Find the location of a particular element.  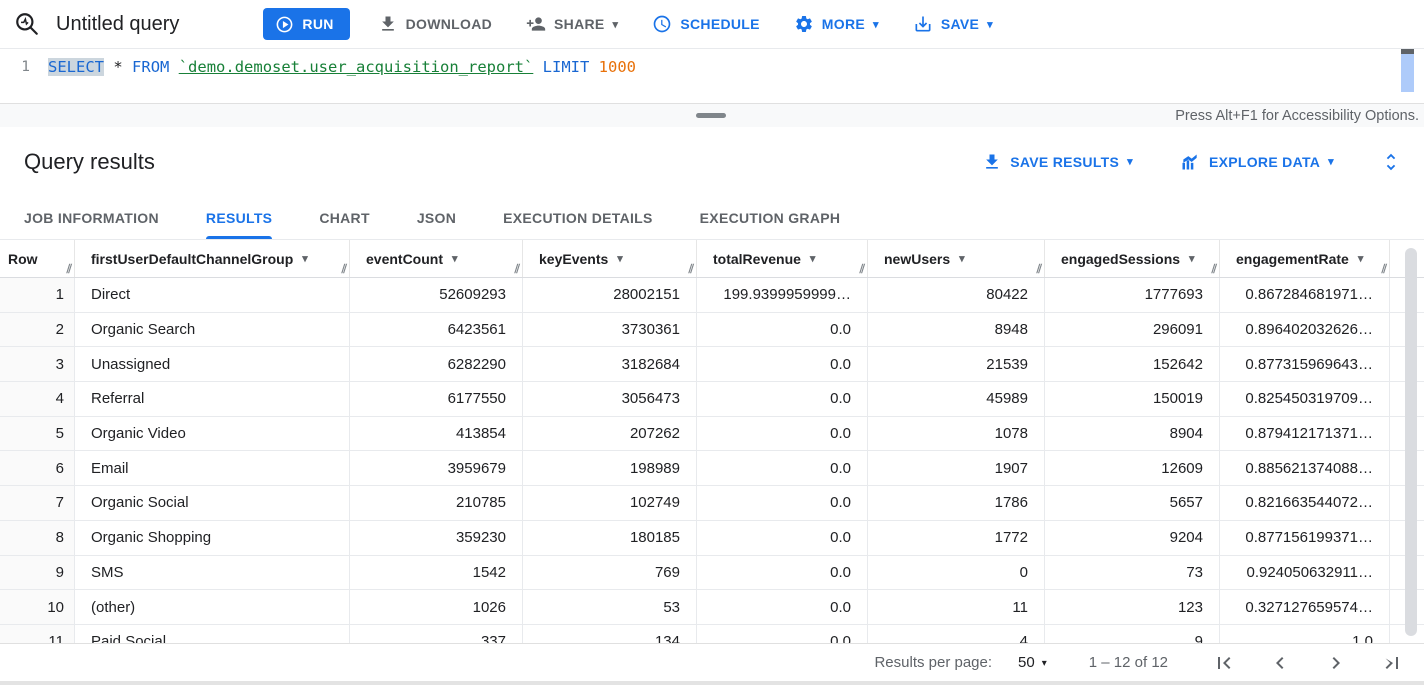

first-page-button is located at coordinates (1224, 663).